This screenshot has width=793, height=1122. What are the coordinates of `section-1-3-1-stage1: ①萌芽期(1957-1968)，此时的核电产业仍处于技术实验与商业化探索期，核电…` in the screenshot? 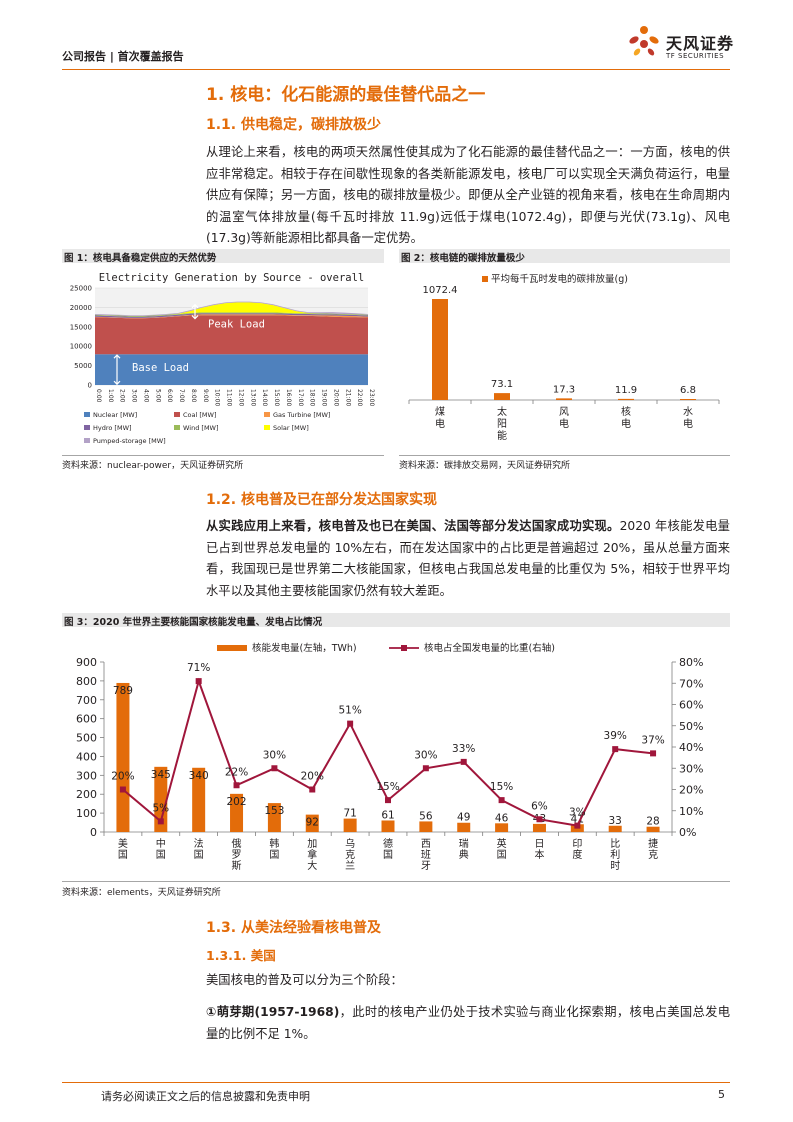 It's located at (468, 1023).